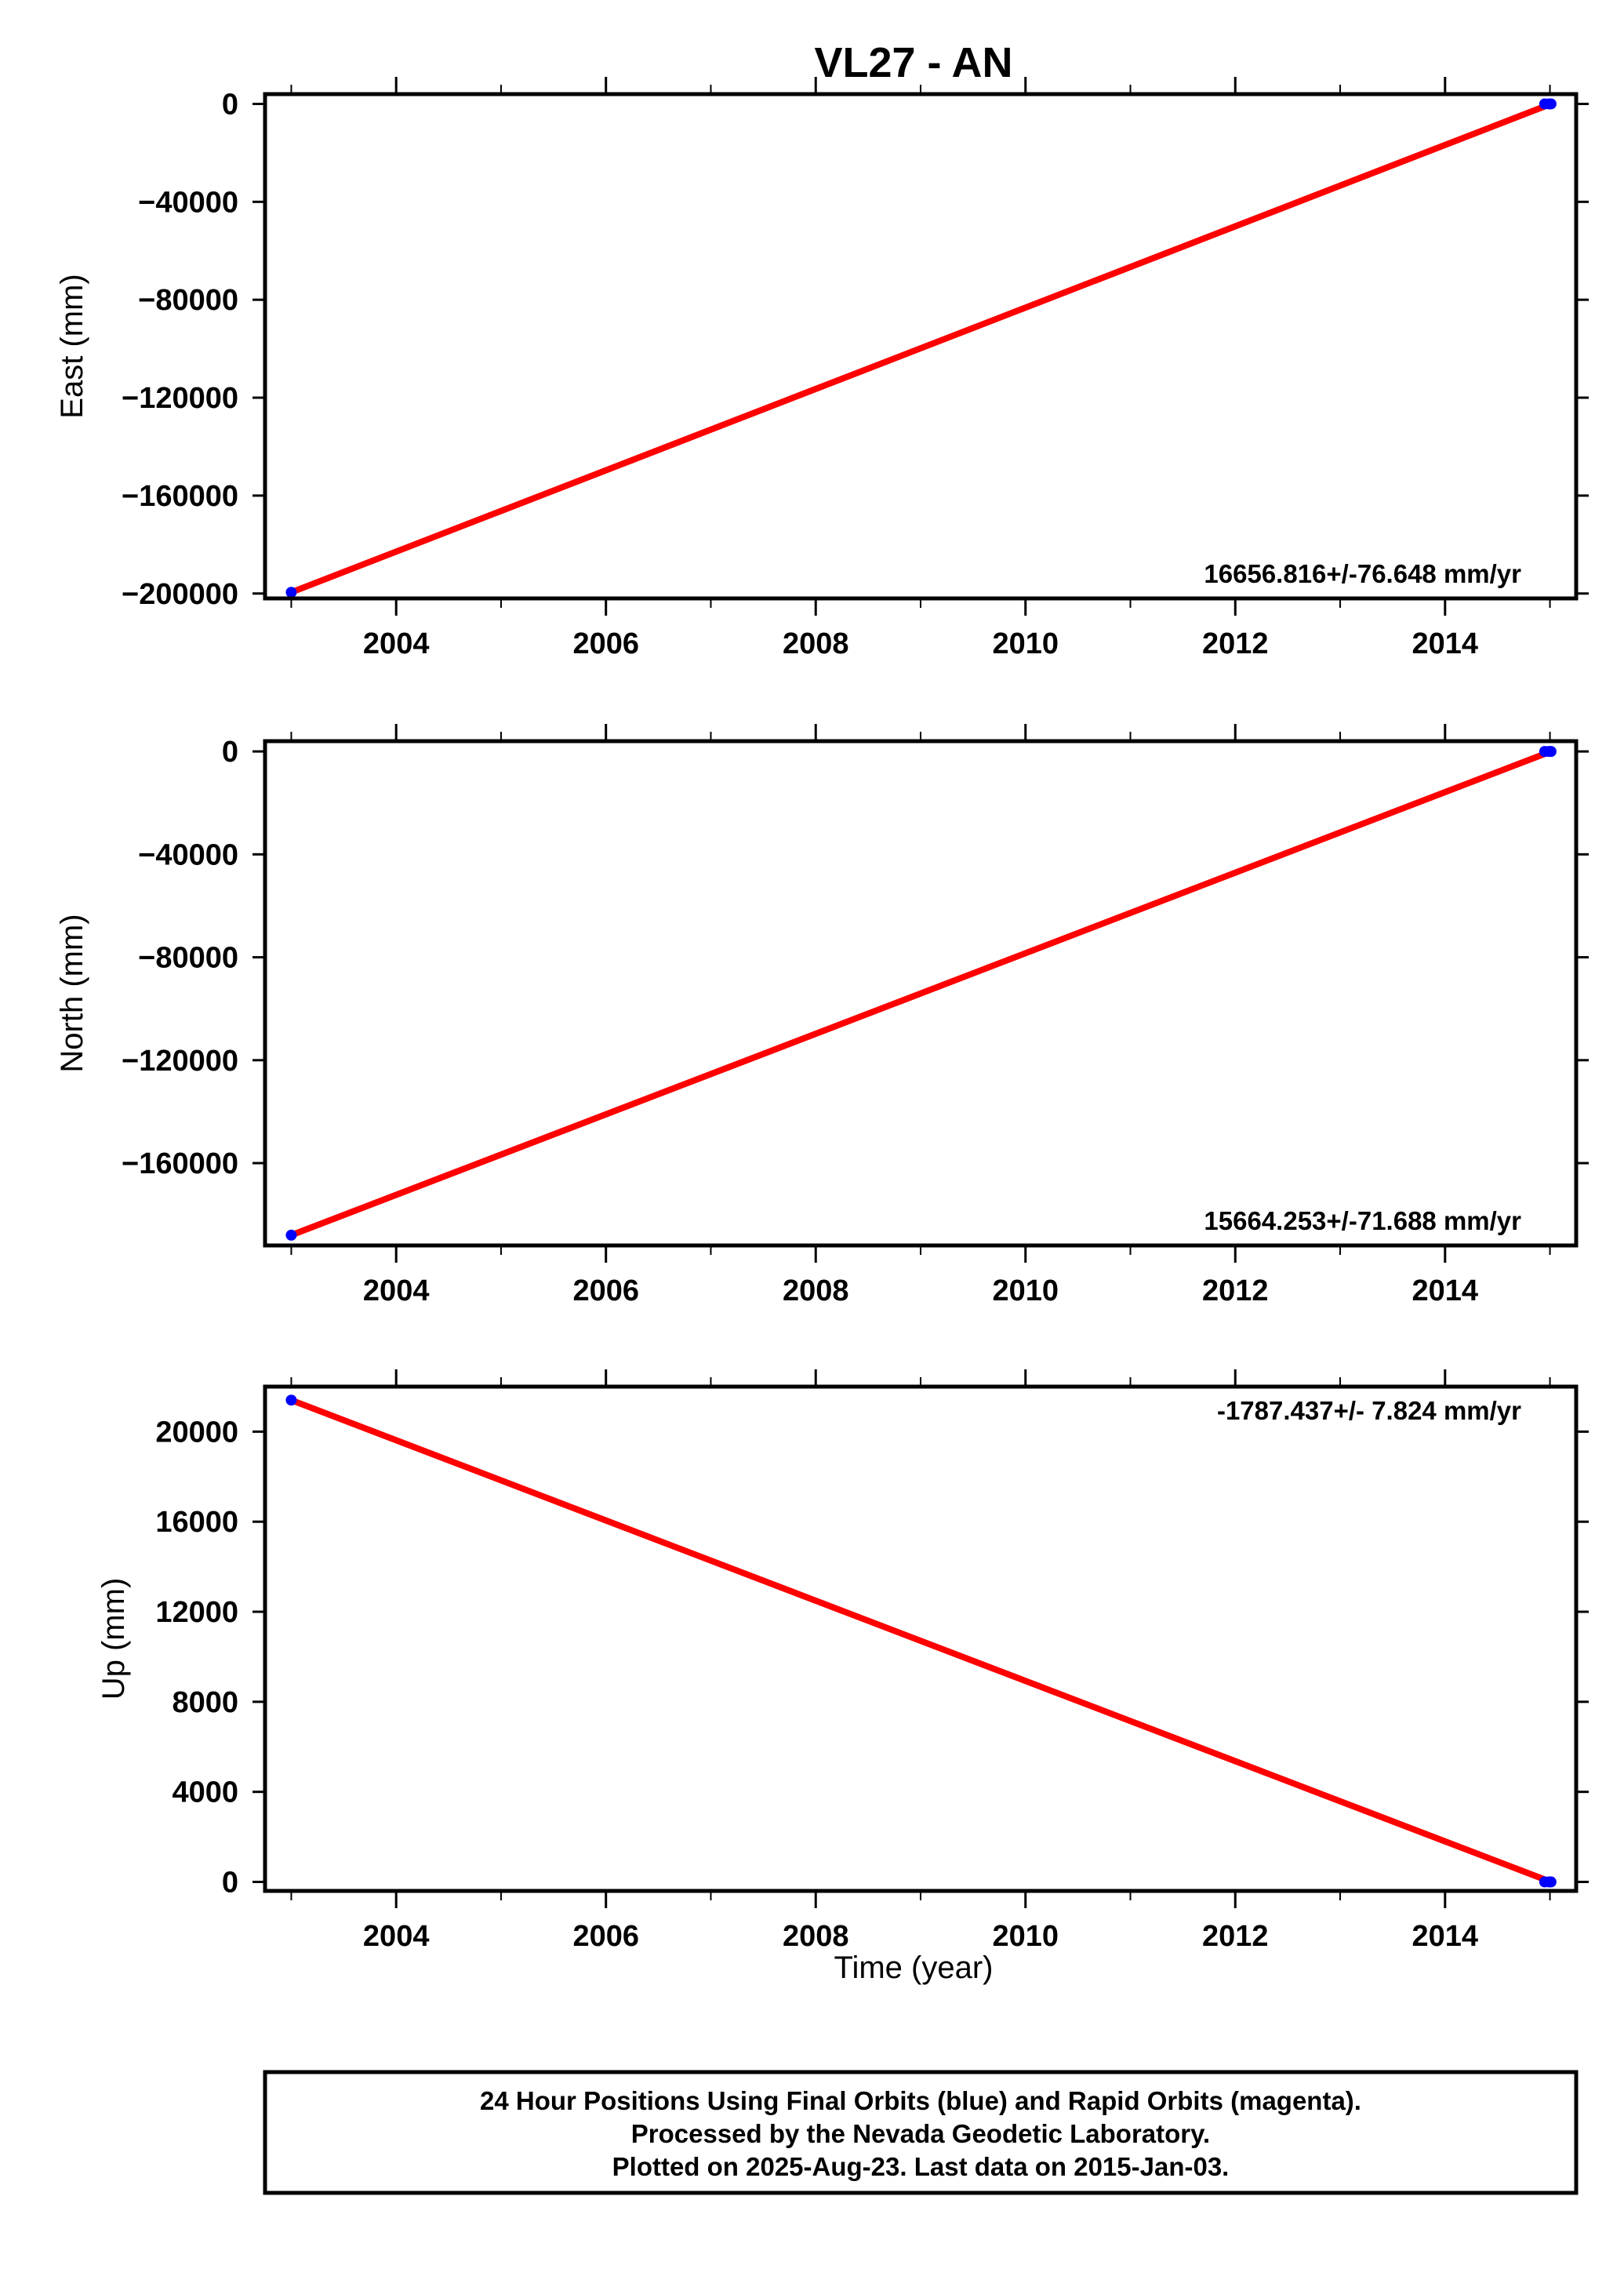  Describe the element at coordinates (197, 1522) in the screenshot. I see `y-tick-label: 16000` at that location.